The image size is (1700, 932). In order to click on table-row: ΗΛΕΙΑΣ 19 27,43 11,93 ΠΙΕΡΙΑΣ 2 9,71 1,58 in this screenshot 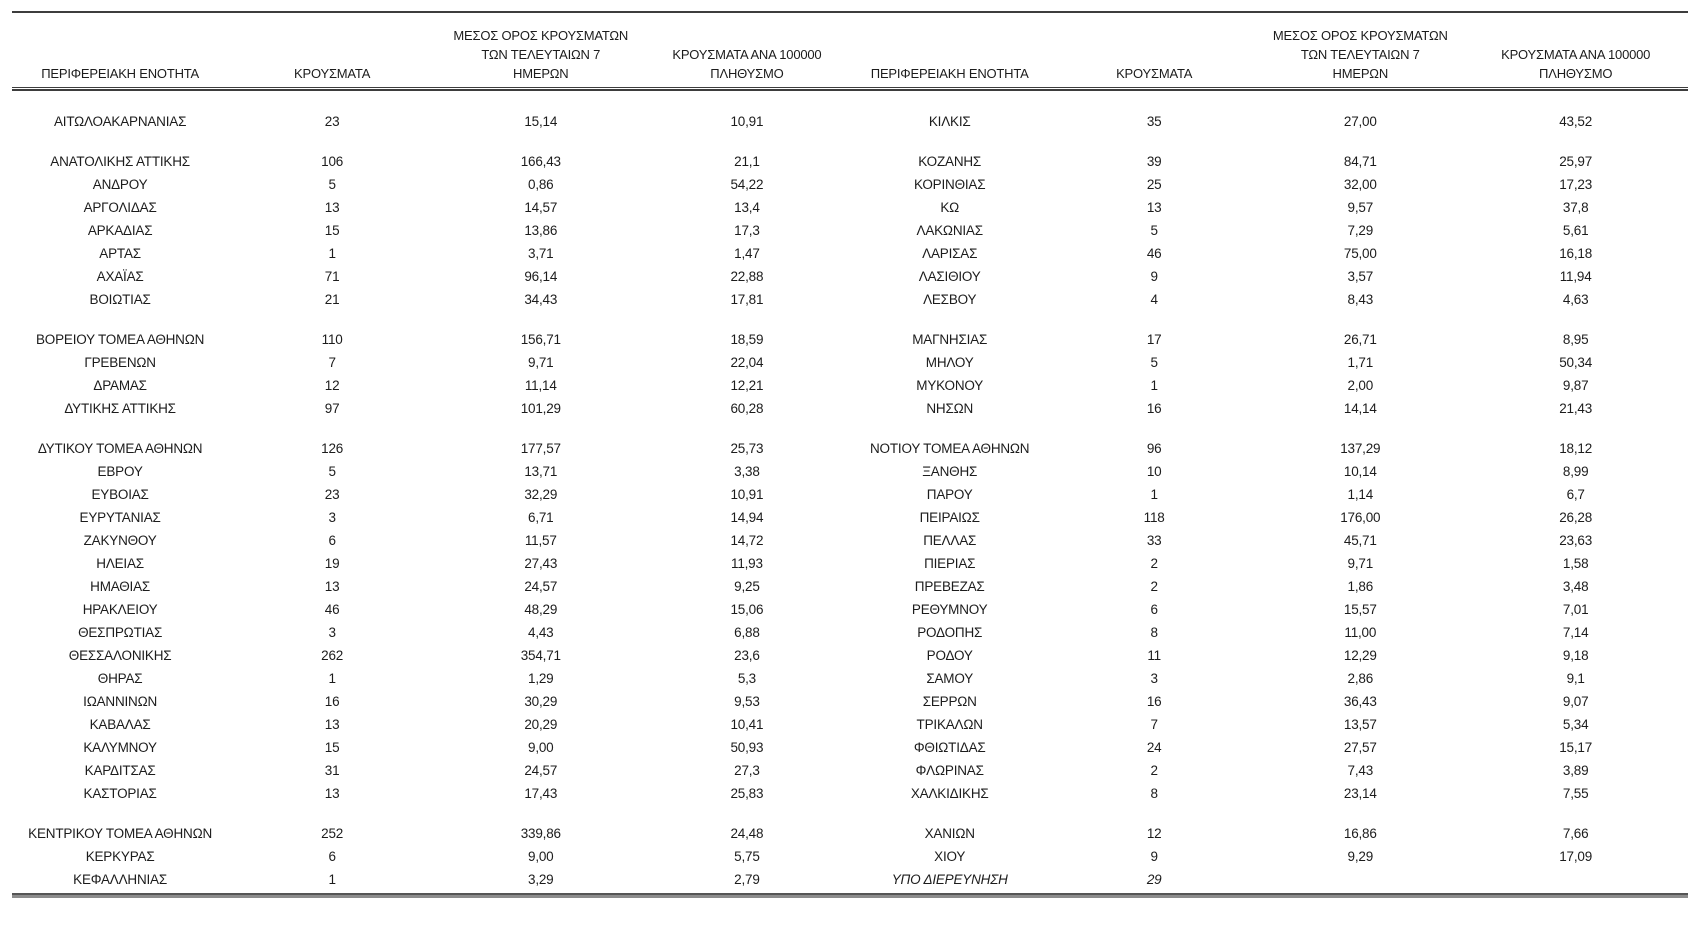, I will do `click(850, 563)`.